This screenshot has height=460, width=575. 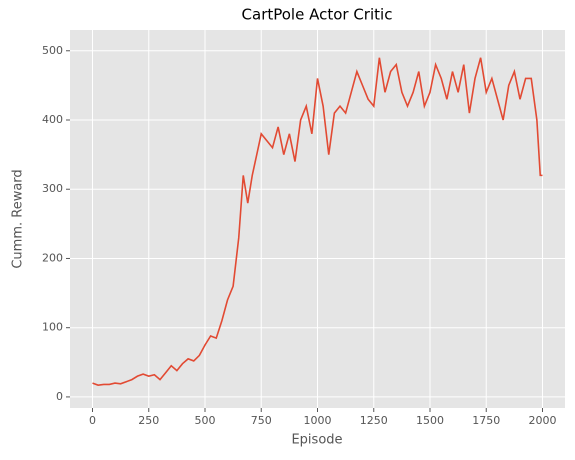 What do you see at coordinates (430, 420) in the screenshot?
I see `x-tick-label: 1500` at bounding box center [430, 420].